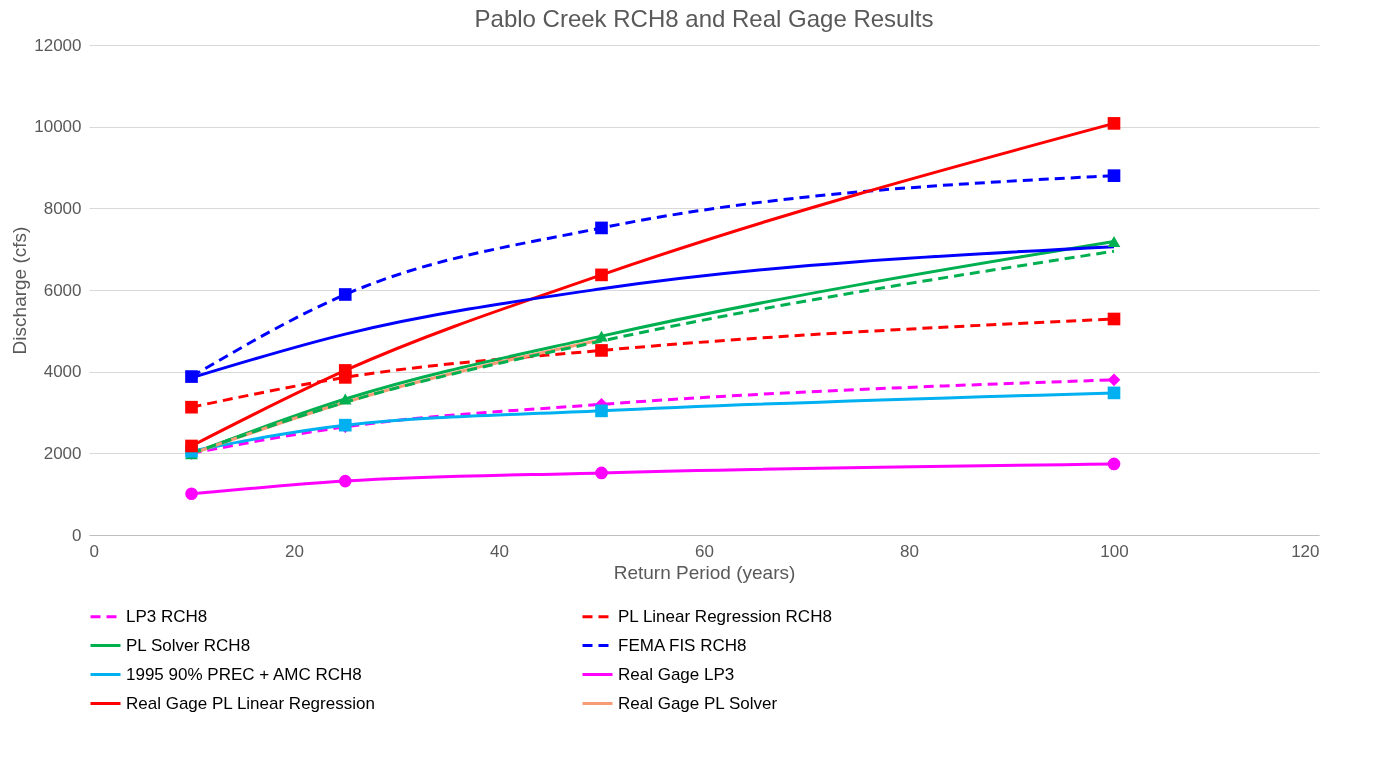 Image resolution: width=1400 pixels, height=764 pixels. I want to click on x-tick-label: 120, so click(1305, 551).